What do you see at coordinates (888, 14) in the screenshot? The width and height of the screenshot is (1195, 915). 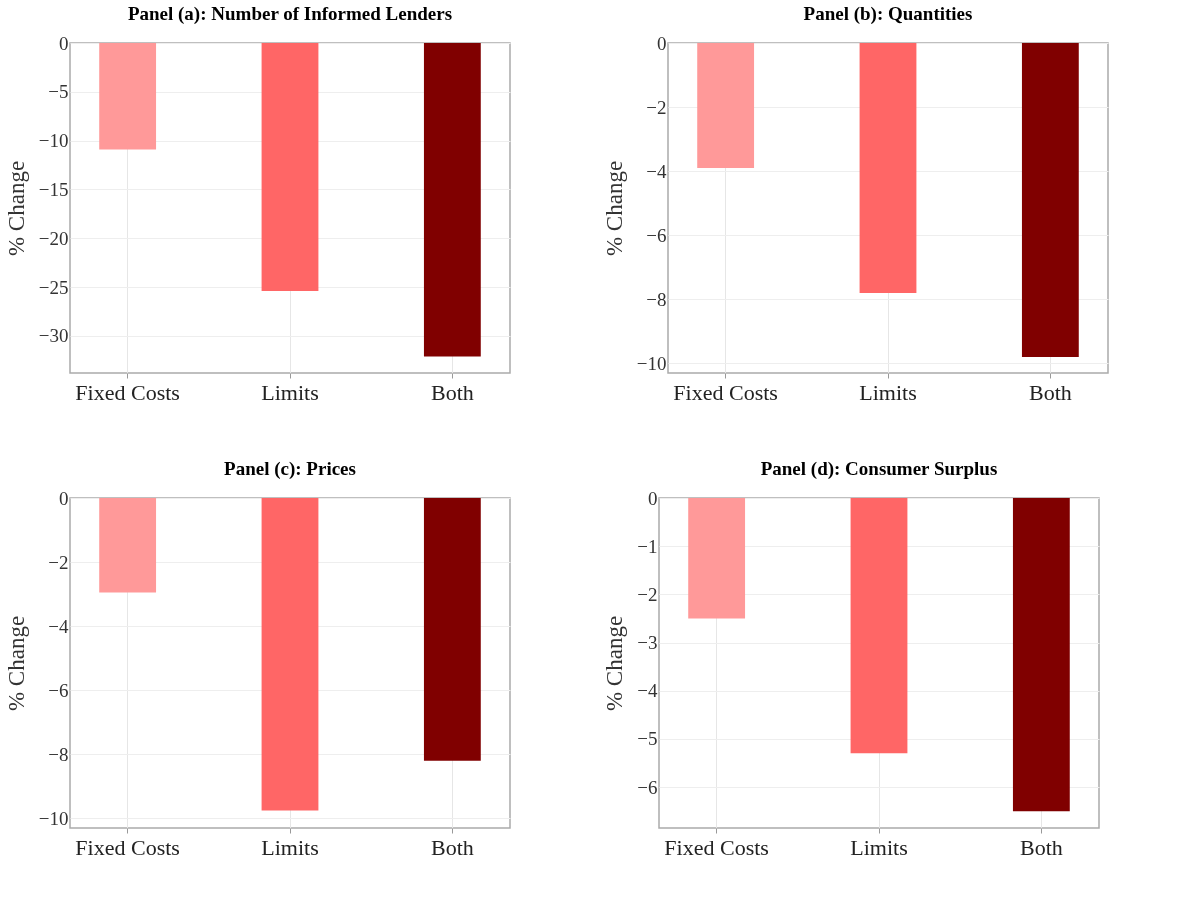 I see `chart-title: Panel (b): Quantities` at bounding box center [888, 14].